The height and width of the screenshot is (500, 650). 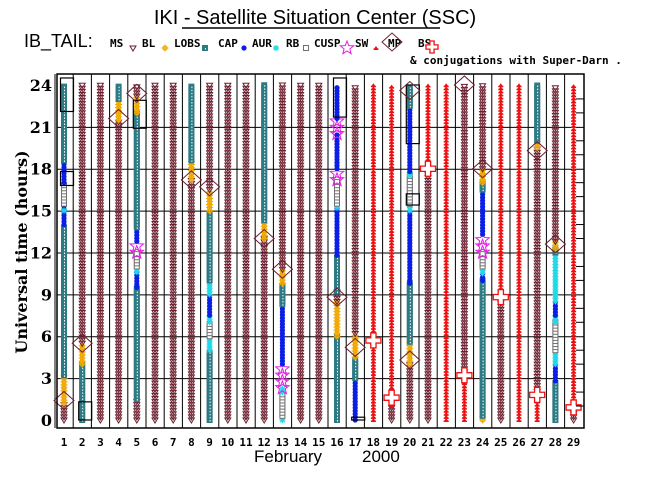 I want to click on legend-symbol-rb-icon, so click(x=306, y=48).